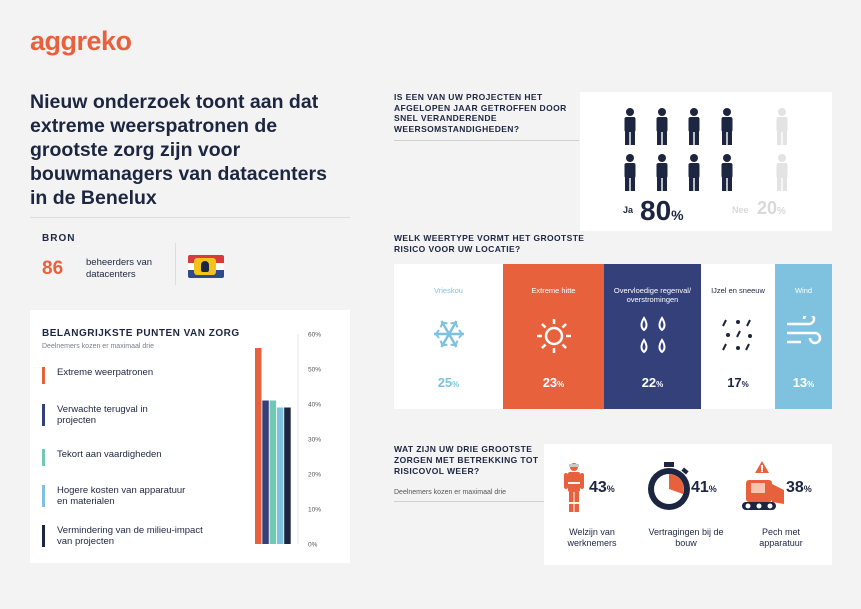 Image resolution: width=861 pixels, height=609 pixels. What do you see at coordinates (669, 486) in the screenshot?
I see `stopwatch-icon` at bounding box center [669, 486].